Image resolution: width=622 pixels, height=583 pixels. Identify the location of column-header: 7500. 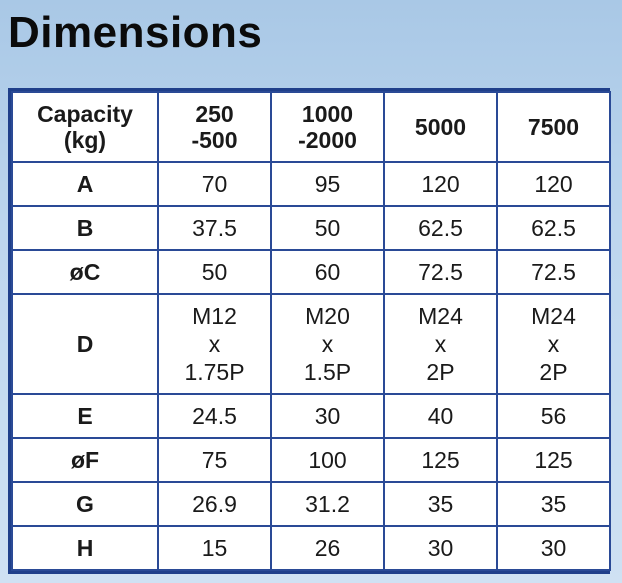
(553, 127).